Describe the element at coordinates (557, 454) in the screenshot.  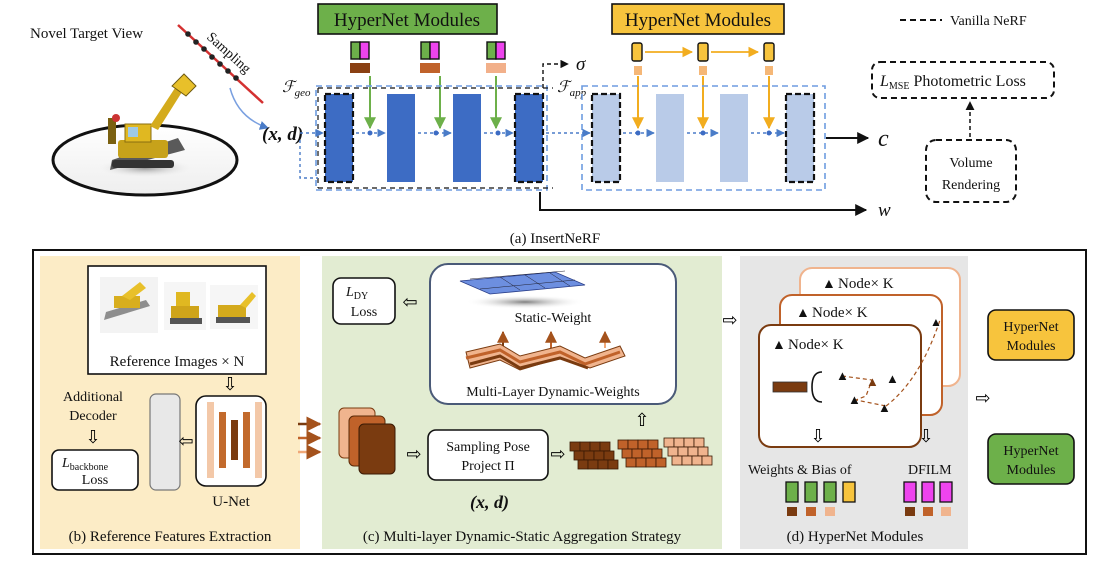
I see `right-arrow-icon-2: ⇨` at that location.